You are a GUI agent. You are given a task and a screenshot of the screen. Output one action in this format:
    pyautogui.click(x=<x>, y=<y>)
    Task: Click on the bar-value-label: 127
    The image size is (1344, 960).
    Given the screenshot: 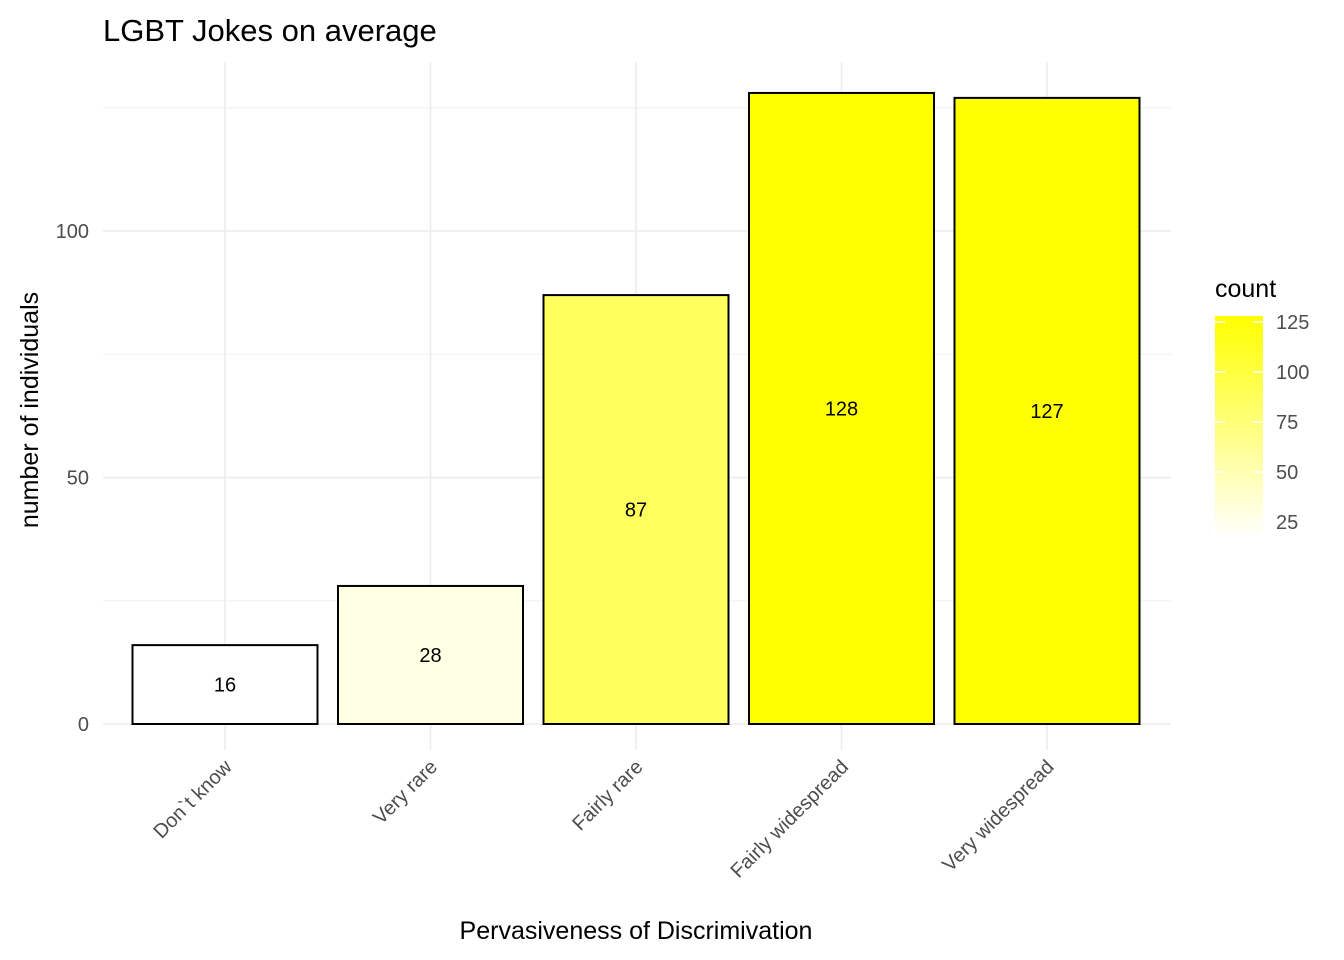 What is the action you would take?
    pyautogui.click(x=1046, y=412)
    